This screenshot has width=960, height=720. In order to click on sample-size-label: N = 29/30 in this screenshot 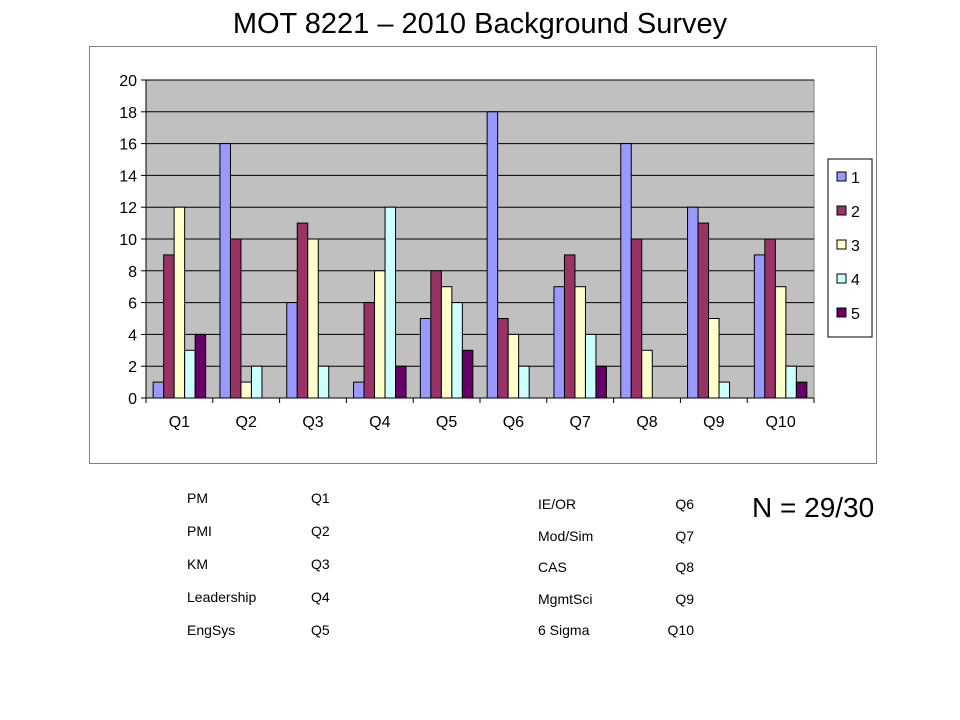, I will do `click(813, 507)`.